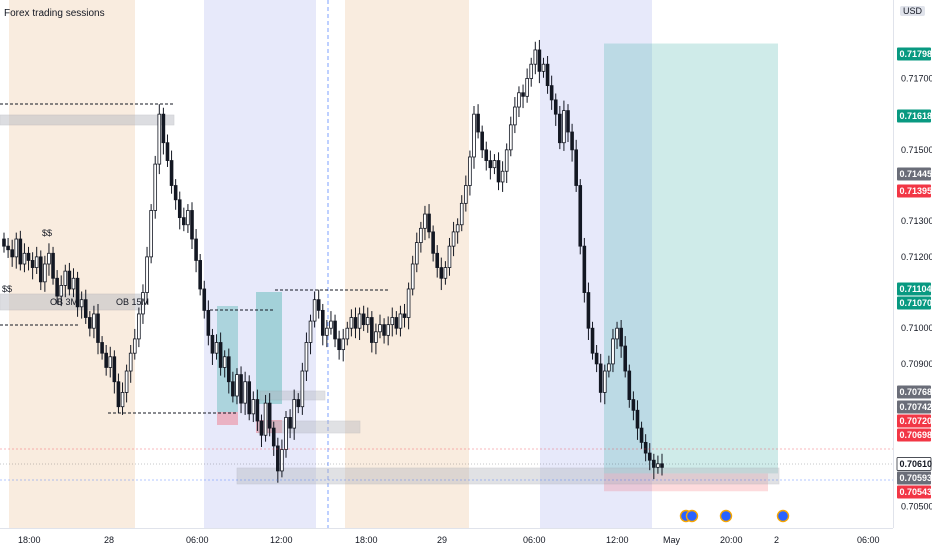  Describe the element at coordinates (227, 418) in the screenshot. I see `mini-stop-zone` at that location.